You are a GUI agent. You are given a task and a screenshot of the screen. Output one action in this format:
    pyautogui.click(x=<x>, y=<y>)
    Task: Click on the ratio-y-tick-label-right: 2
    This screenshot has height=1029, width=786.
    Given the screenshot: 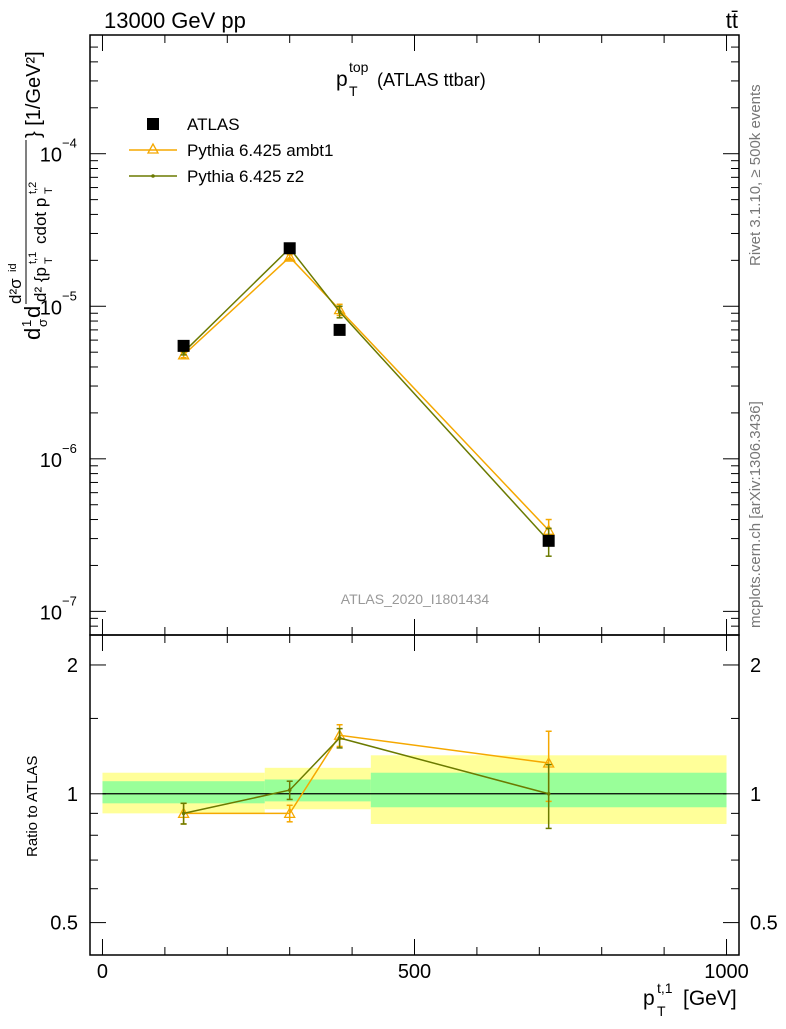 What is the action you would take?
    pyautogui.click(x=755, y=666)
    